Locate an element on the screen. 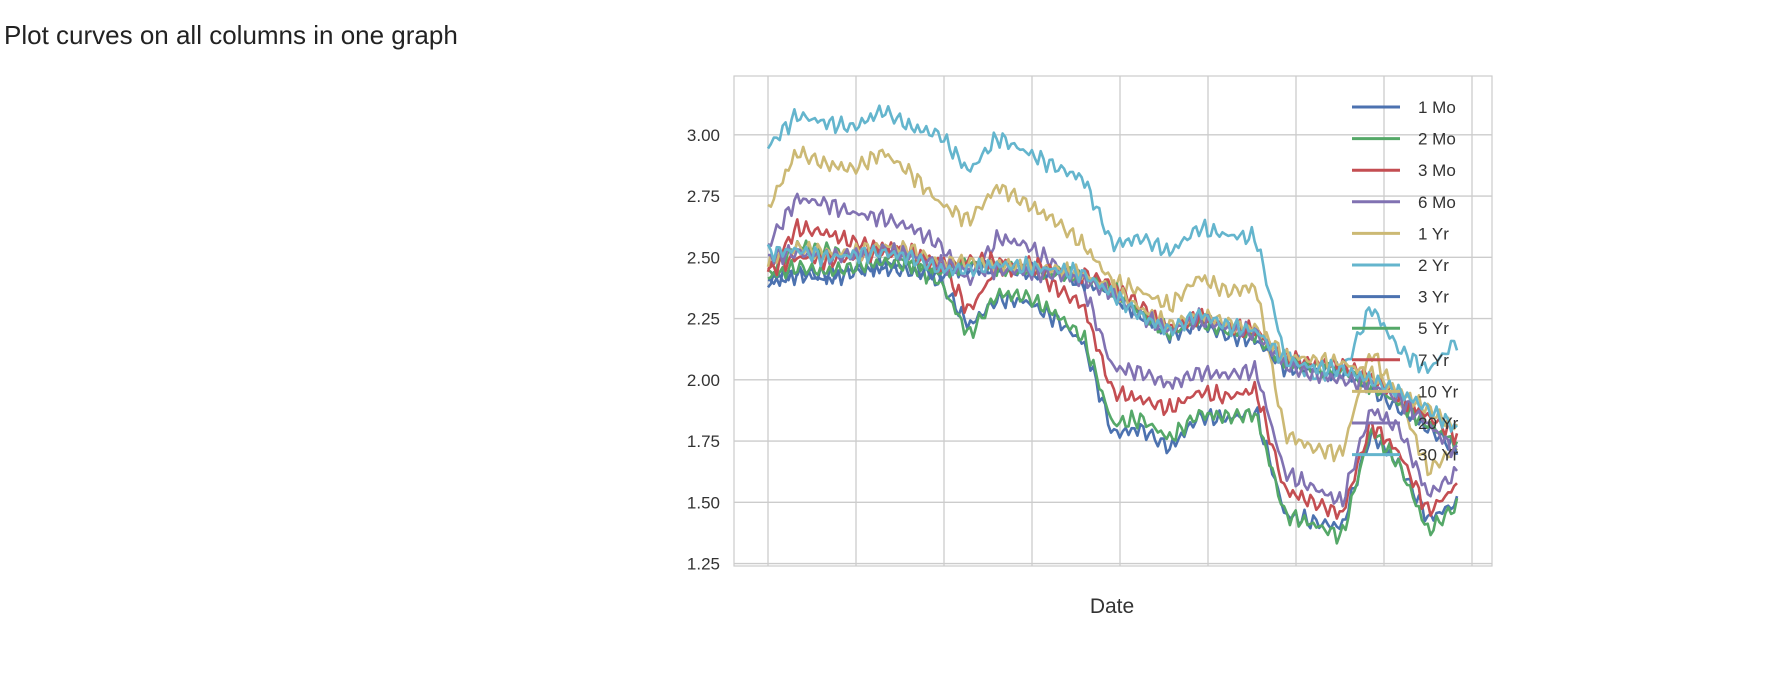 The height and width of the screenshot is (675, 1784). y-tick-label: 1.75 is located at coordinates (703, 441).